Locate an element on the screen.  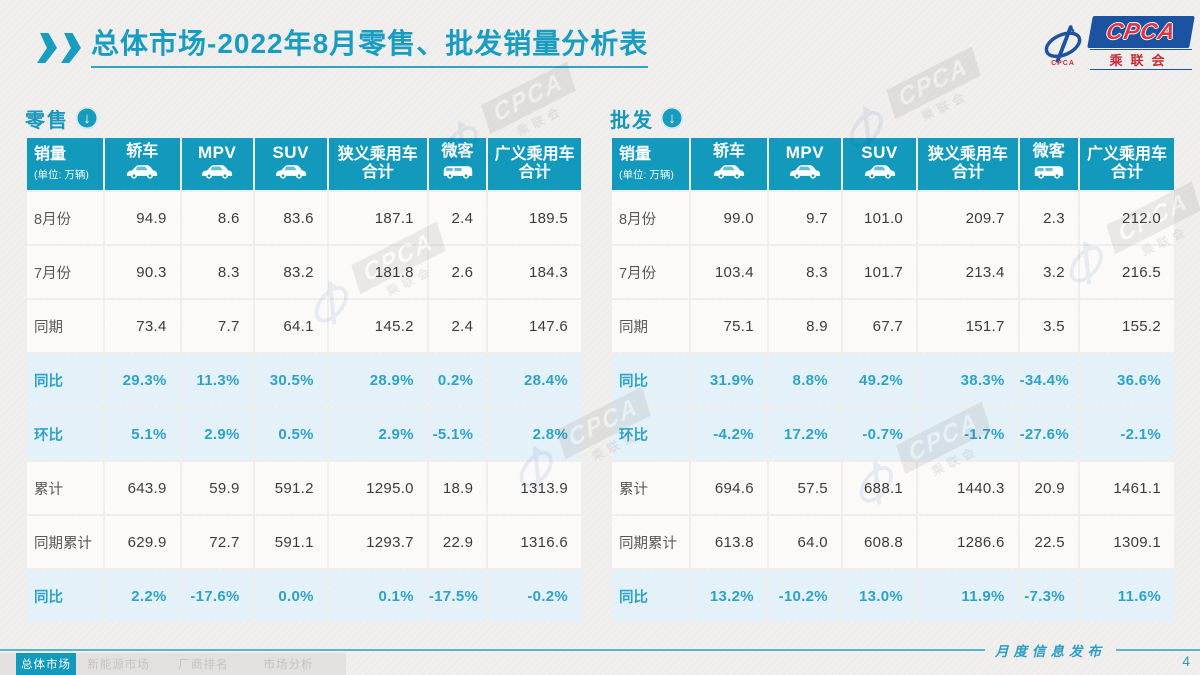
column-header: 轿车 is located at coordinates (729, 164).